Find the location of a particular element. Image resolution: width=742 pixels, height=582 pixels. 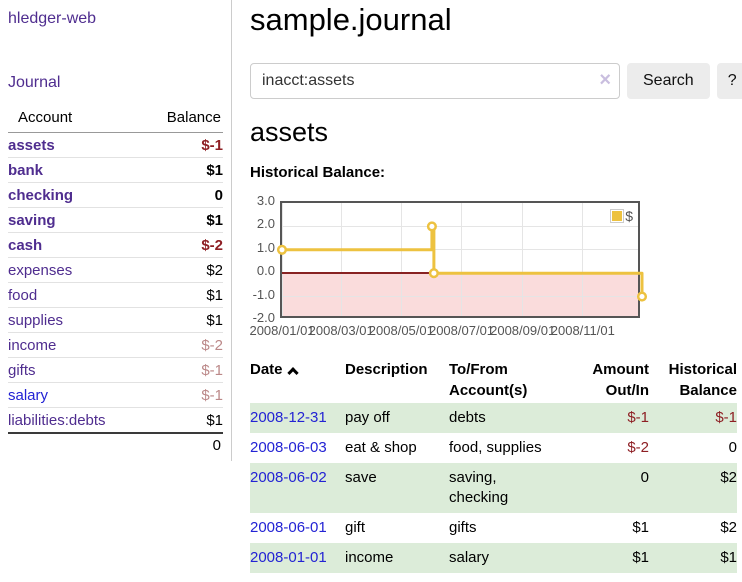

transaction-date-cell: 2008-12-31 is located at coordinates (297, 418).